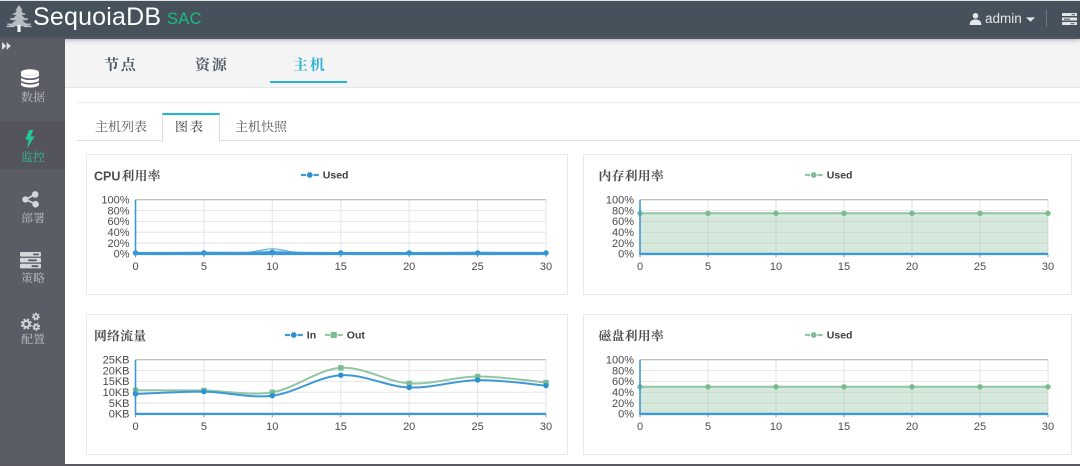  What do you see at coordinates (311, 336) in the screenshot?
I see `svg-text: In` at bounding box center [311, 336].